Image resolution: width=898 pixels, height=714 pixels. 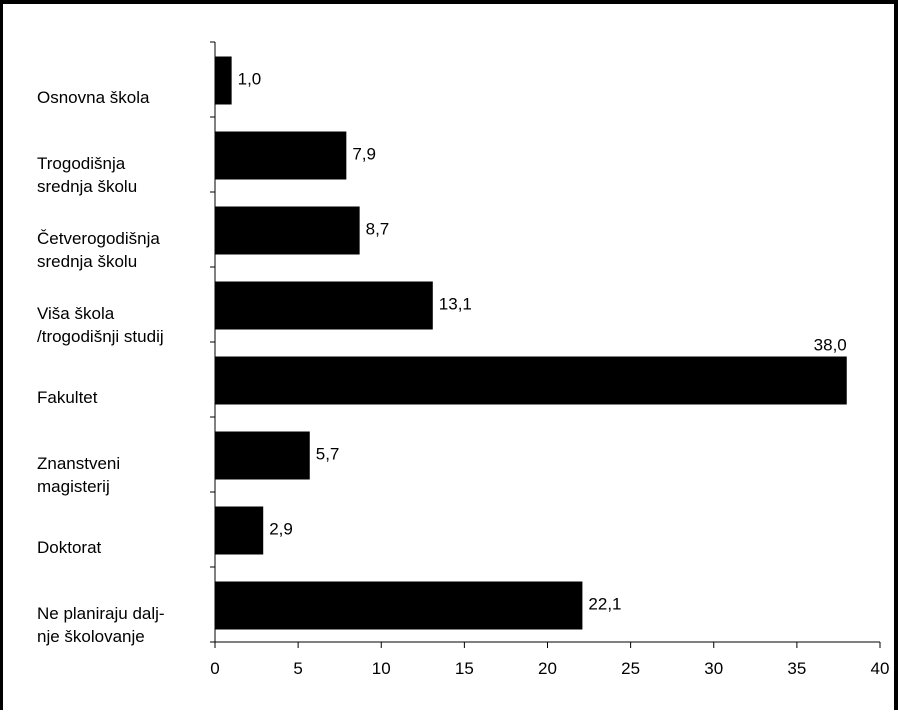 I want to click on x-tick-label: 20, so click(x=547, y=668).